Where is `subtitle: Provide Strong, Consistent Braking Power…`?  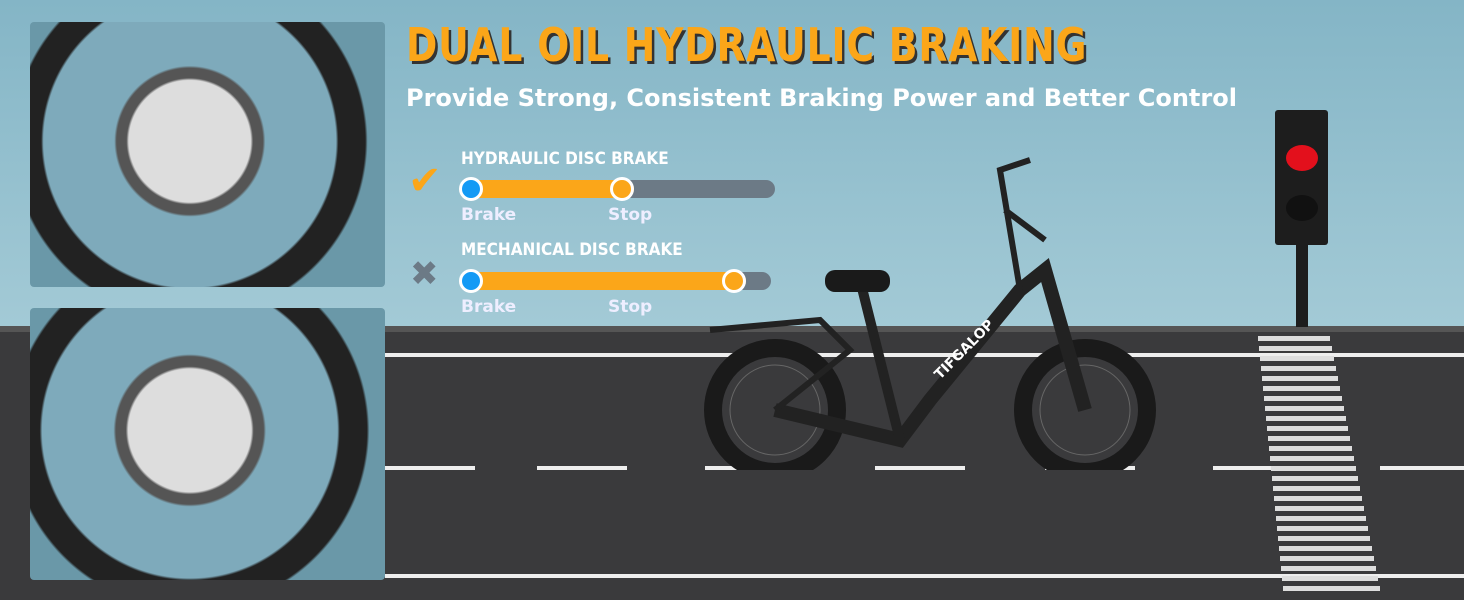 subtitle: Provide Strong, Consistent Braking Power… is located at coordinates (821, 98).